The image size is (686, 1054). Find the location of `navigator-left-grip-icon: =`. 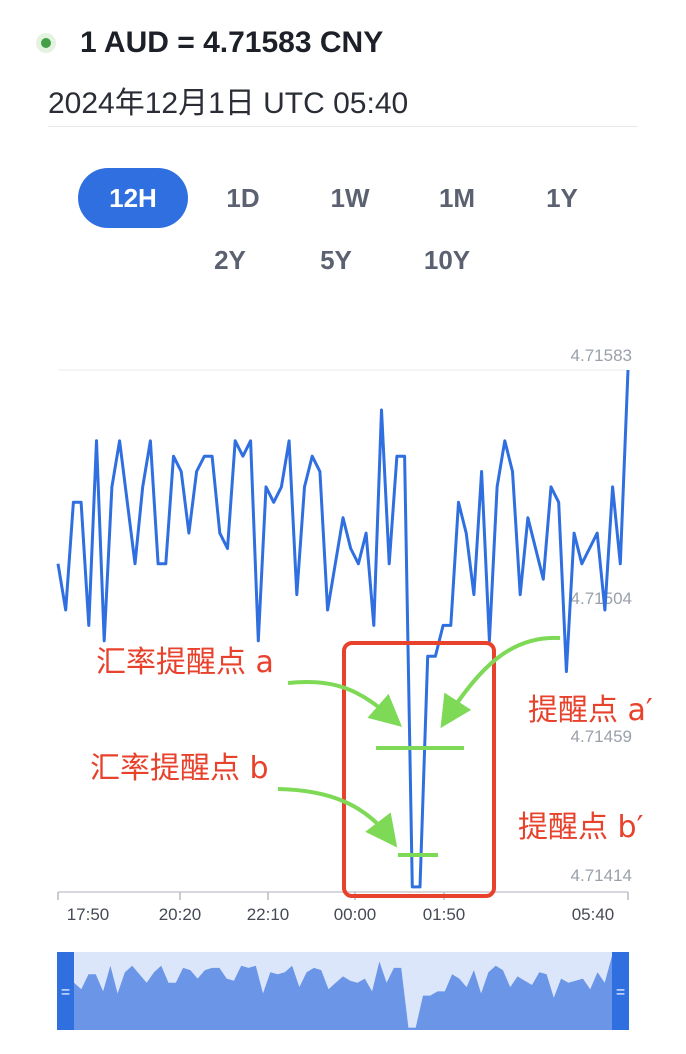

navigator-left-grip-icon: = is located at coordinates (65, 992).